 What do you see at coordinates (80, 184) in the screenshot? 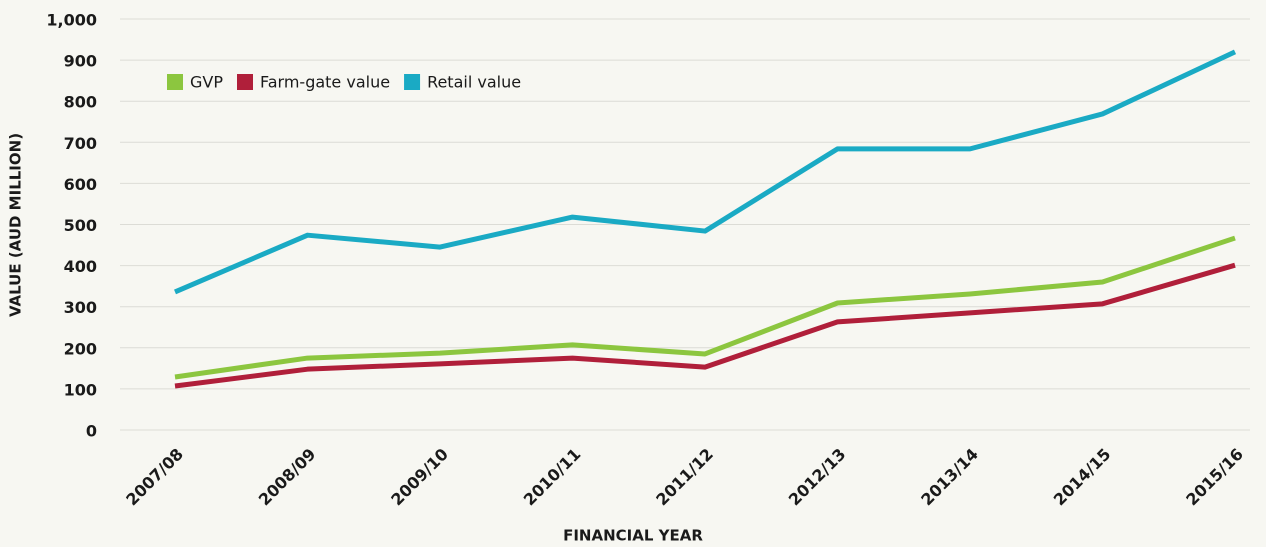
I see `y-tick-label: 600` at bounding box center [80, 184].